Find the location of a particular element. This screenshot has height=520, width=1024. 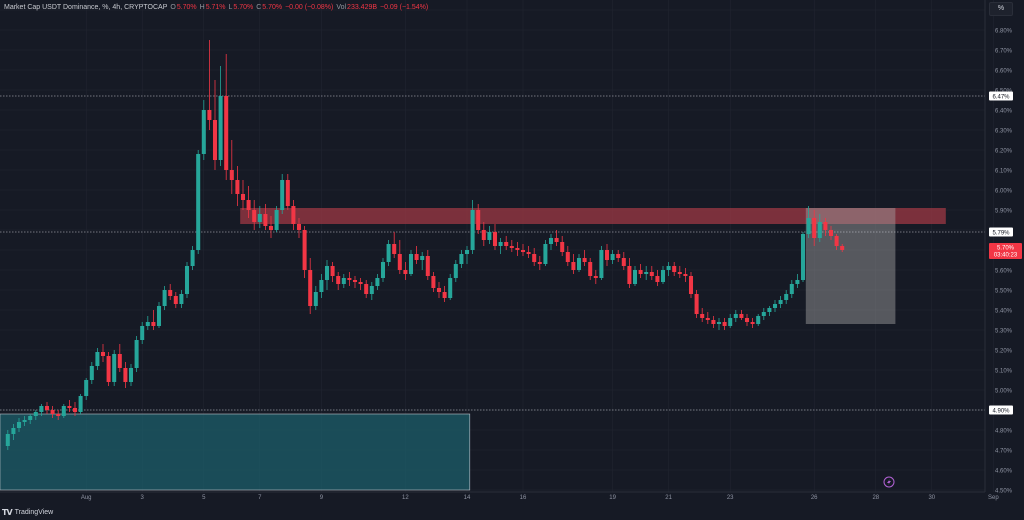

time-tick-label: 9 is located at coordinates (322, 498).